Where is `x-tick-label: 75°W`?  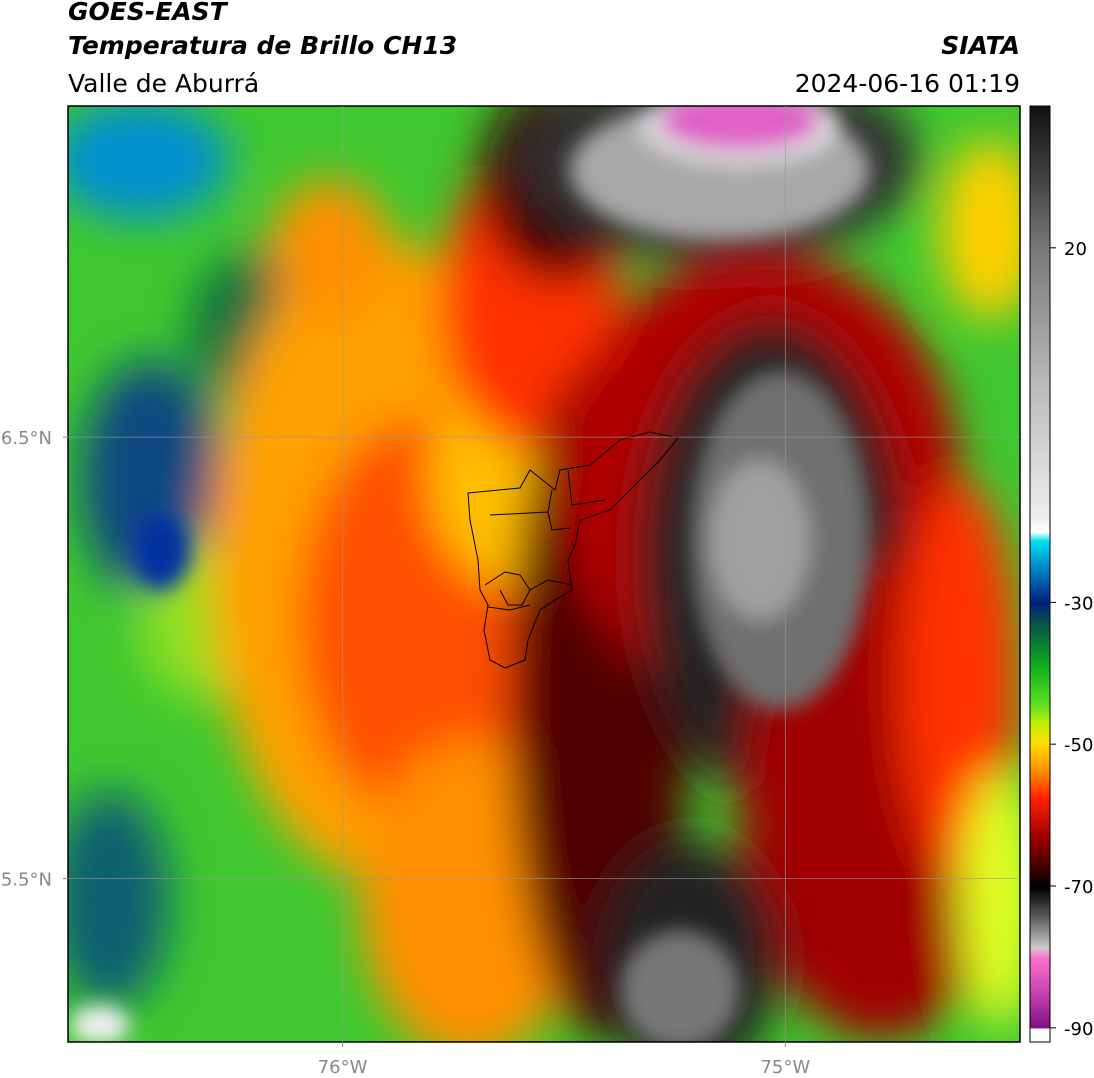 x-tick-label: 75°W is located at coordinates (785, 1067).